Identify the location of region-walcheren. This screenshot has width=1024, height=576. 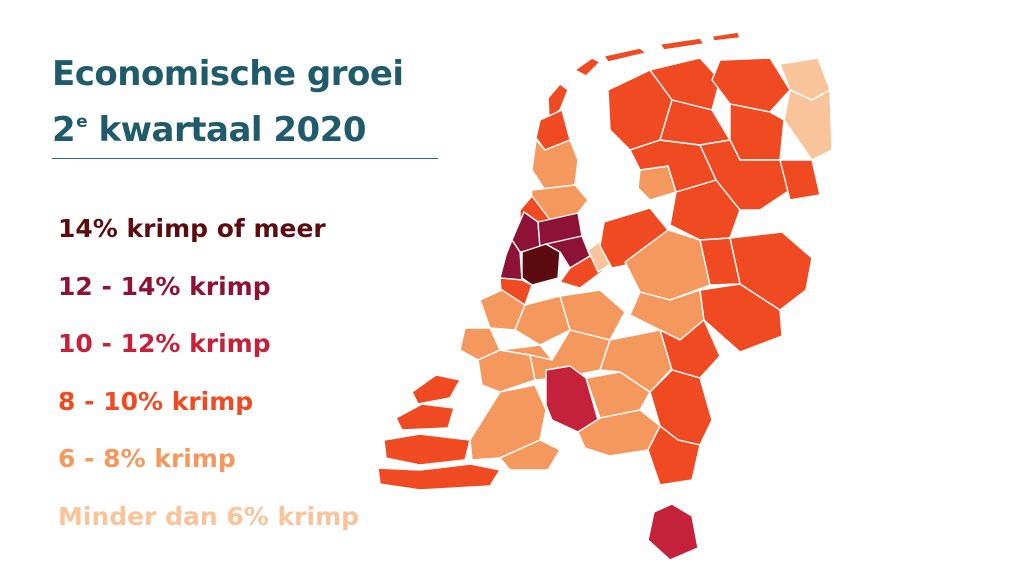
(427, 449).